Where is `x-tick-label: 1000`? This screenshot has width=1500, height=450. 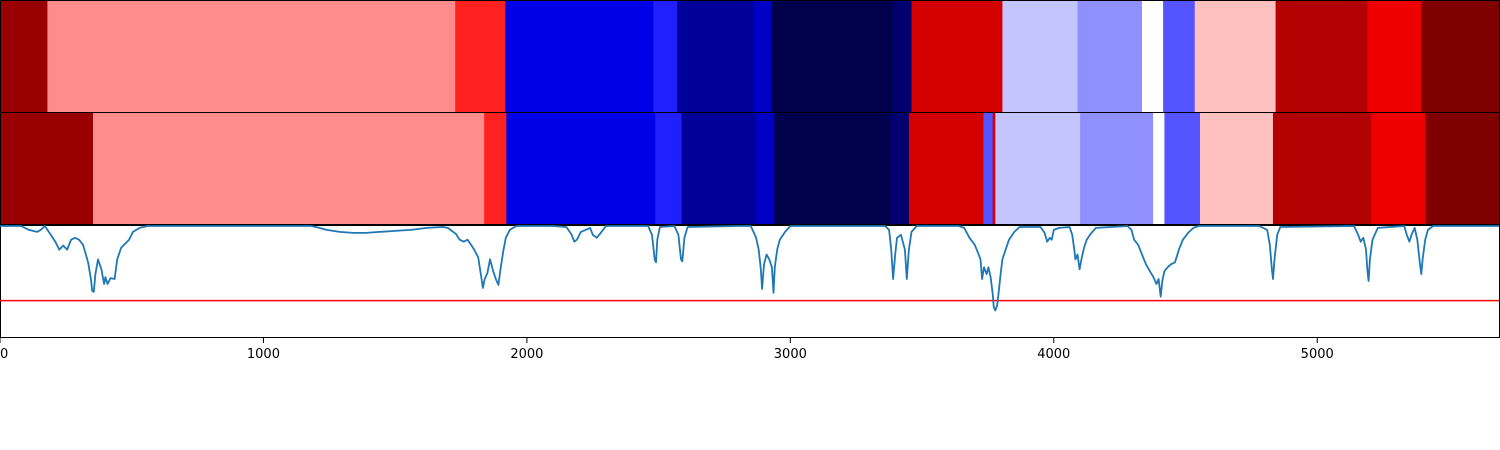 x-tick-label: 1000 is located at coordinates (263, 354).